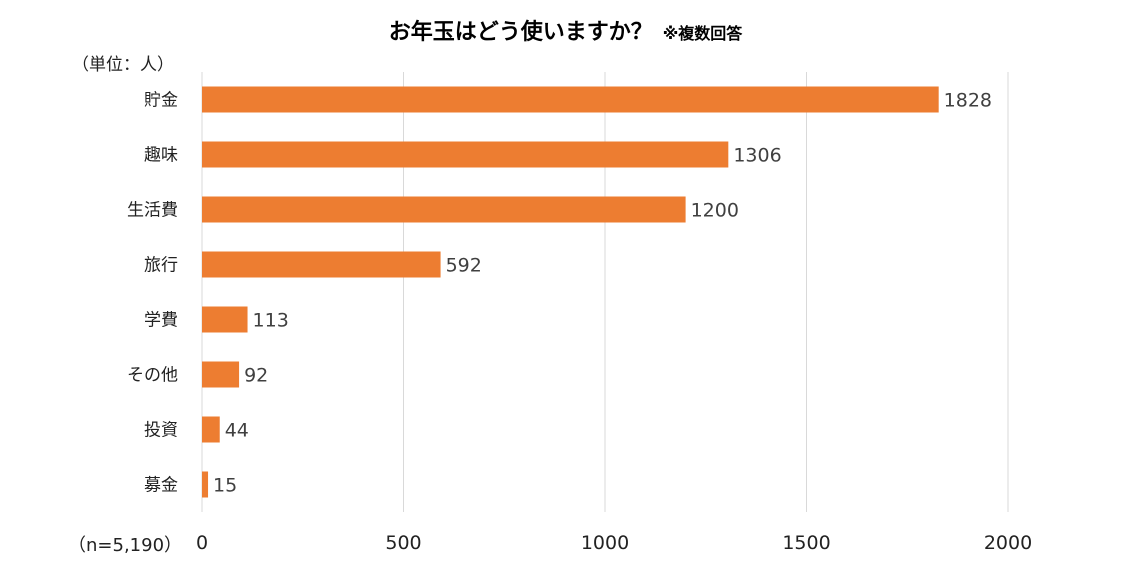 The height and width of the screenshot is (565, 1131). I want to click on value-label: 44, so click(237, 431).